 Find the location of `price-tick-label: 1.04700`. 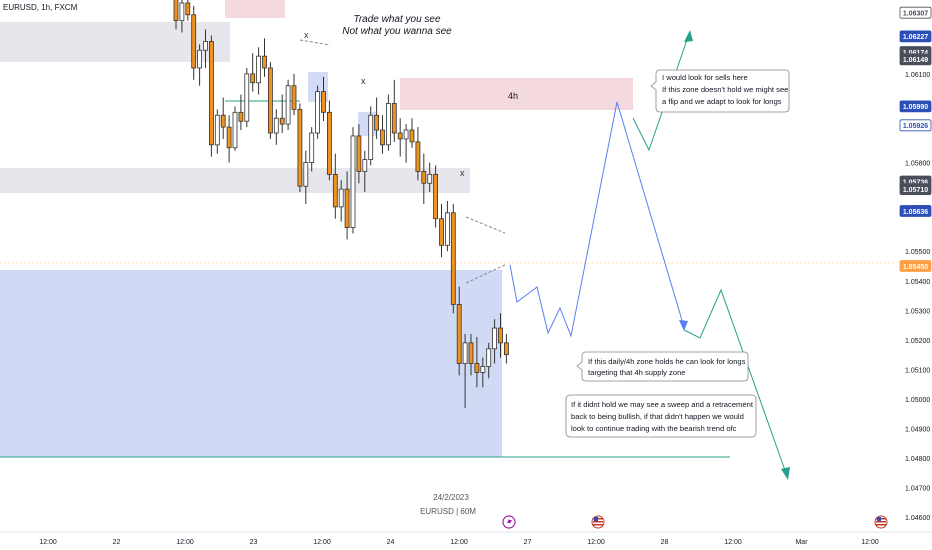

price-tick-label: 1.04700 is located at coordinates (917, 489).